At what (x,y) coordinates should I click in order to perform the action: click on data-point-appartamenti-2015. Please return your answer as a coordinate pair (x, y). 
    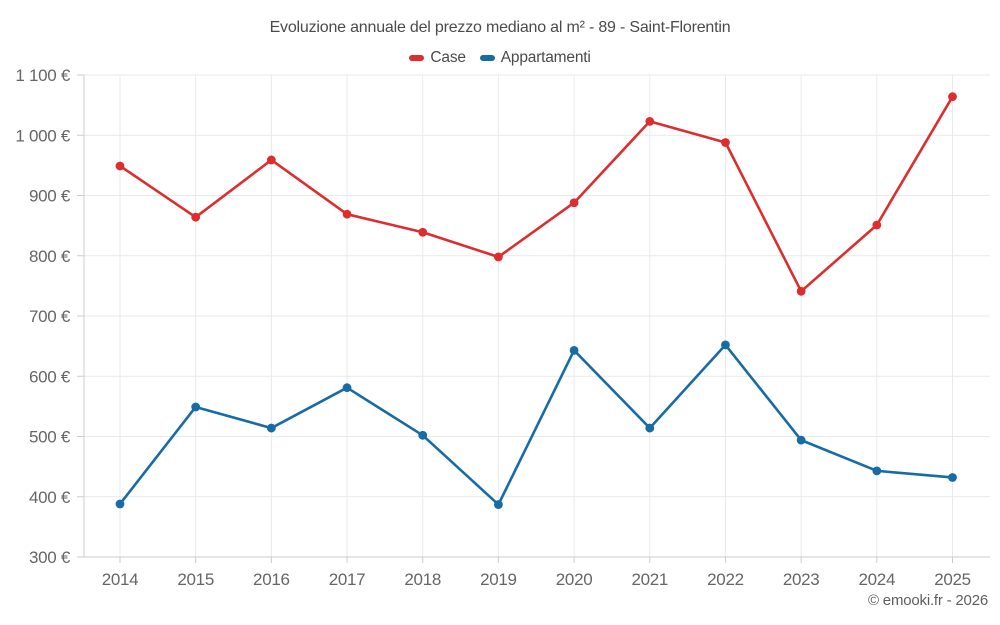
    Looking at the image, I should click on (196, 407).